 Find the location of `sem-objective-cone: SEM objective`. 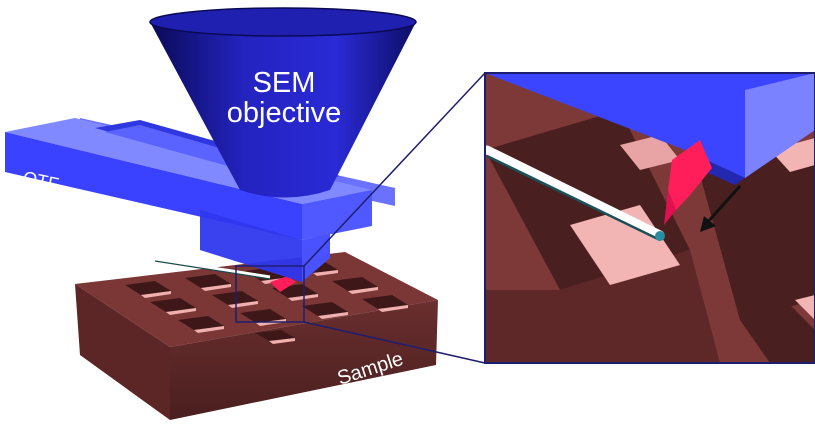

sem-objective-cone: SEM objective is located at coordinates (283, 102).